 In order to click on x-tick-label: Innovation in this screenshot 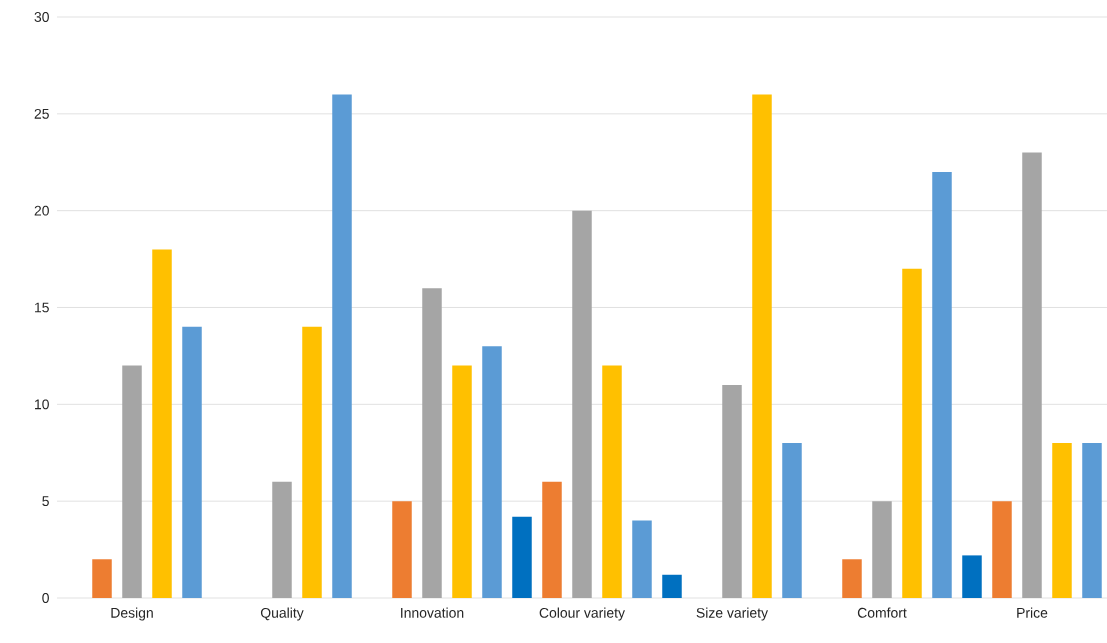, I will do `click(432, 612)`.